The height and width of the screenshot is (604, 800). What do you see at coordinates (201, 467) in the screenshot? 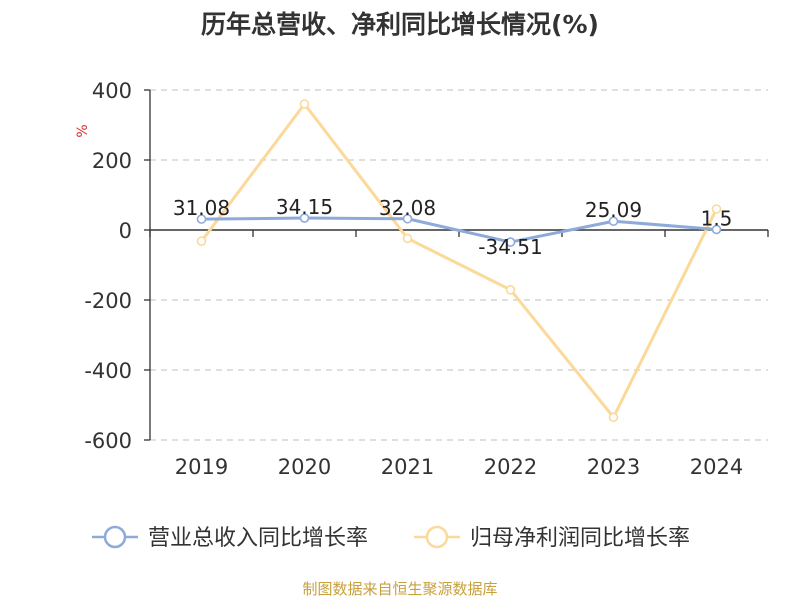
I see `x-tick-label: 2019` at bounding box center [201, 467].